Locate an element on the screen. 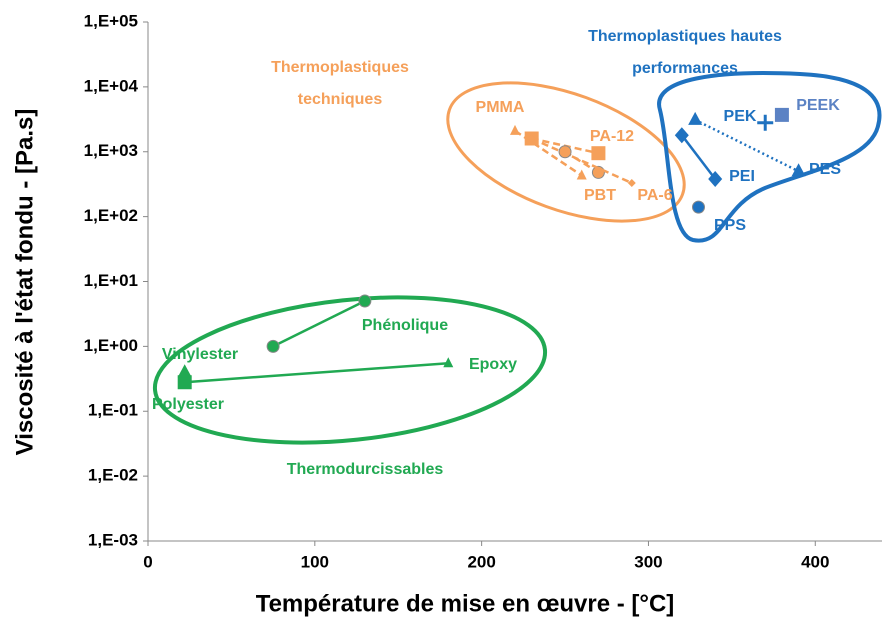 The image size is (885, 621). point-label: PEI is located at coordinates (742, 176).